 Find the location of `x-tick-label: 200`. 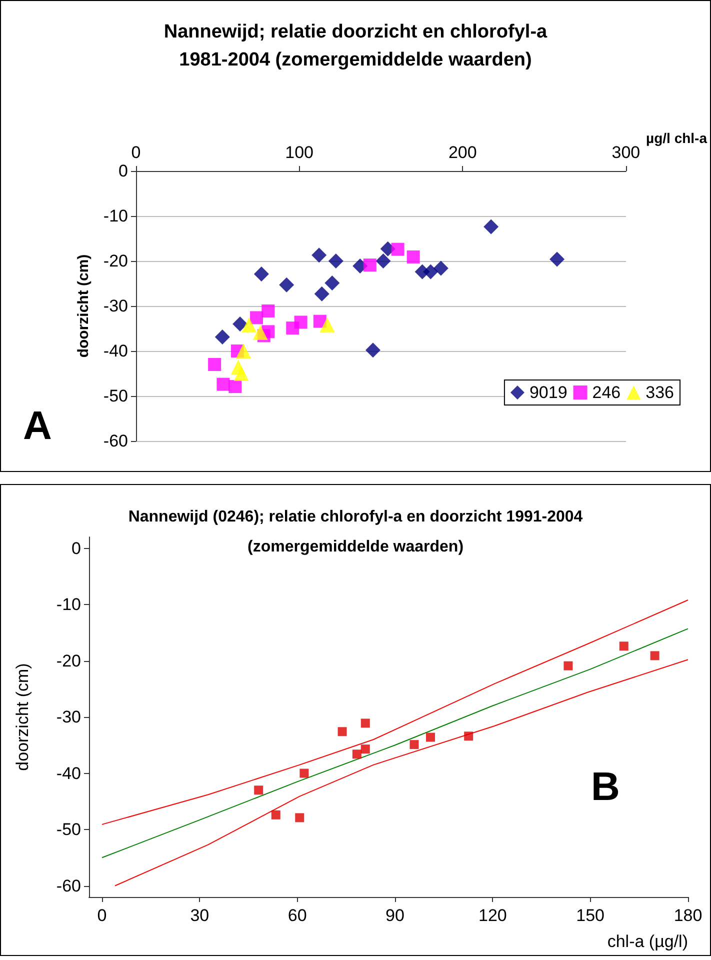

x-tick-label: 200 is located at coordinates (462, 152).